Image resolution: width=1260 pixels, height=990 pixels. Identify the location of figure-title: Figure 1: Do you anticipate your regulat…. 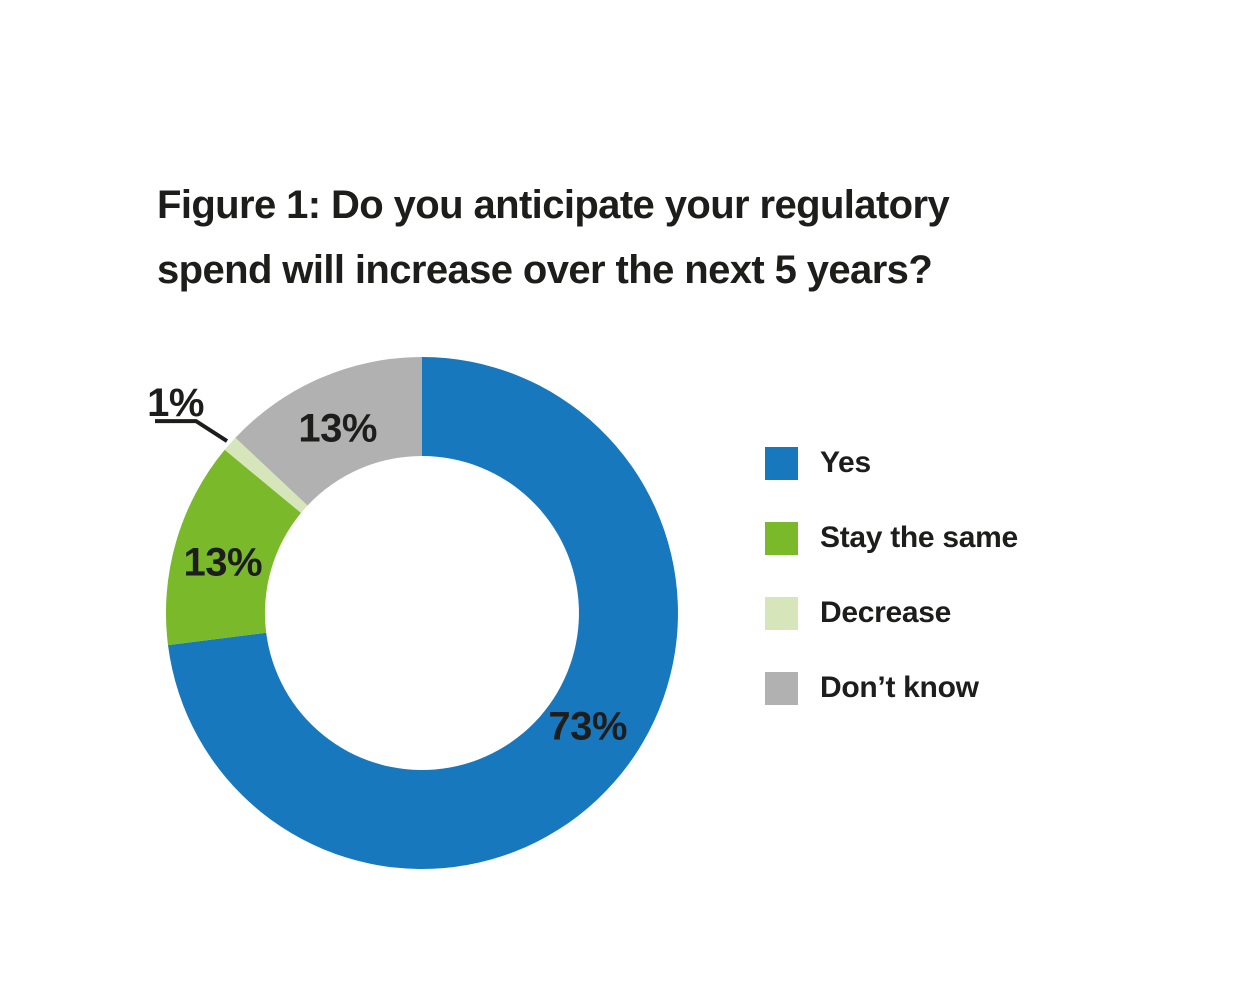
(553, 238).